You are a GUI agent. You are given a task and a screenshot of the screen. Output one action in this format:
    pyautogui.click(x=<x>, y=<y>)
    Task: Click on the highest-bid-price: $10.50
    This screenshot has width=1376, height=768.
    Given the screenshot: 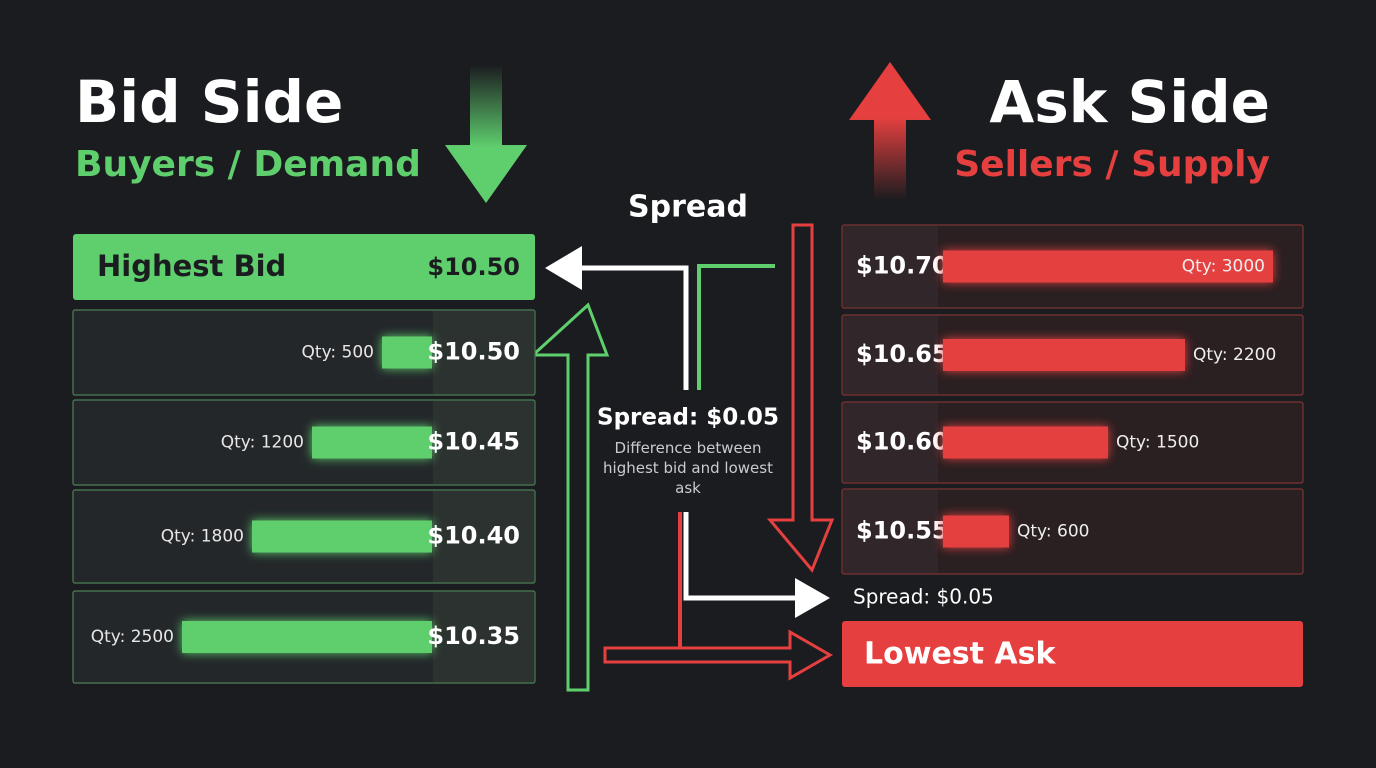 What is the action you would take?
    pyautogui.click(x=473, y=267)
    